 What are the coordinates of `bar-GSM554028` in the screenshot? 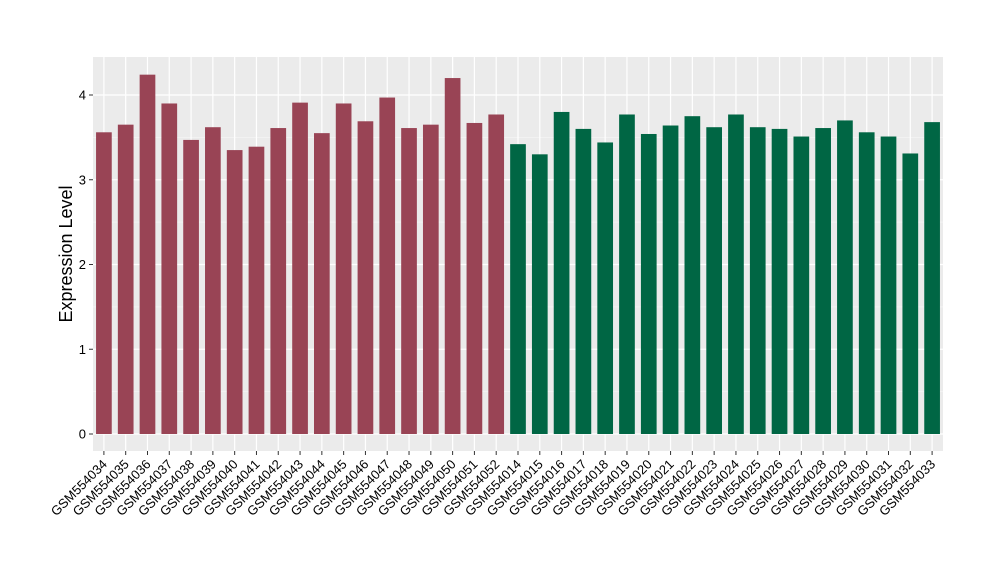 It's located at (823, 281).